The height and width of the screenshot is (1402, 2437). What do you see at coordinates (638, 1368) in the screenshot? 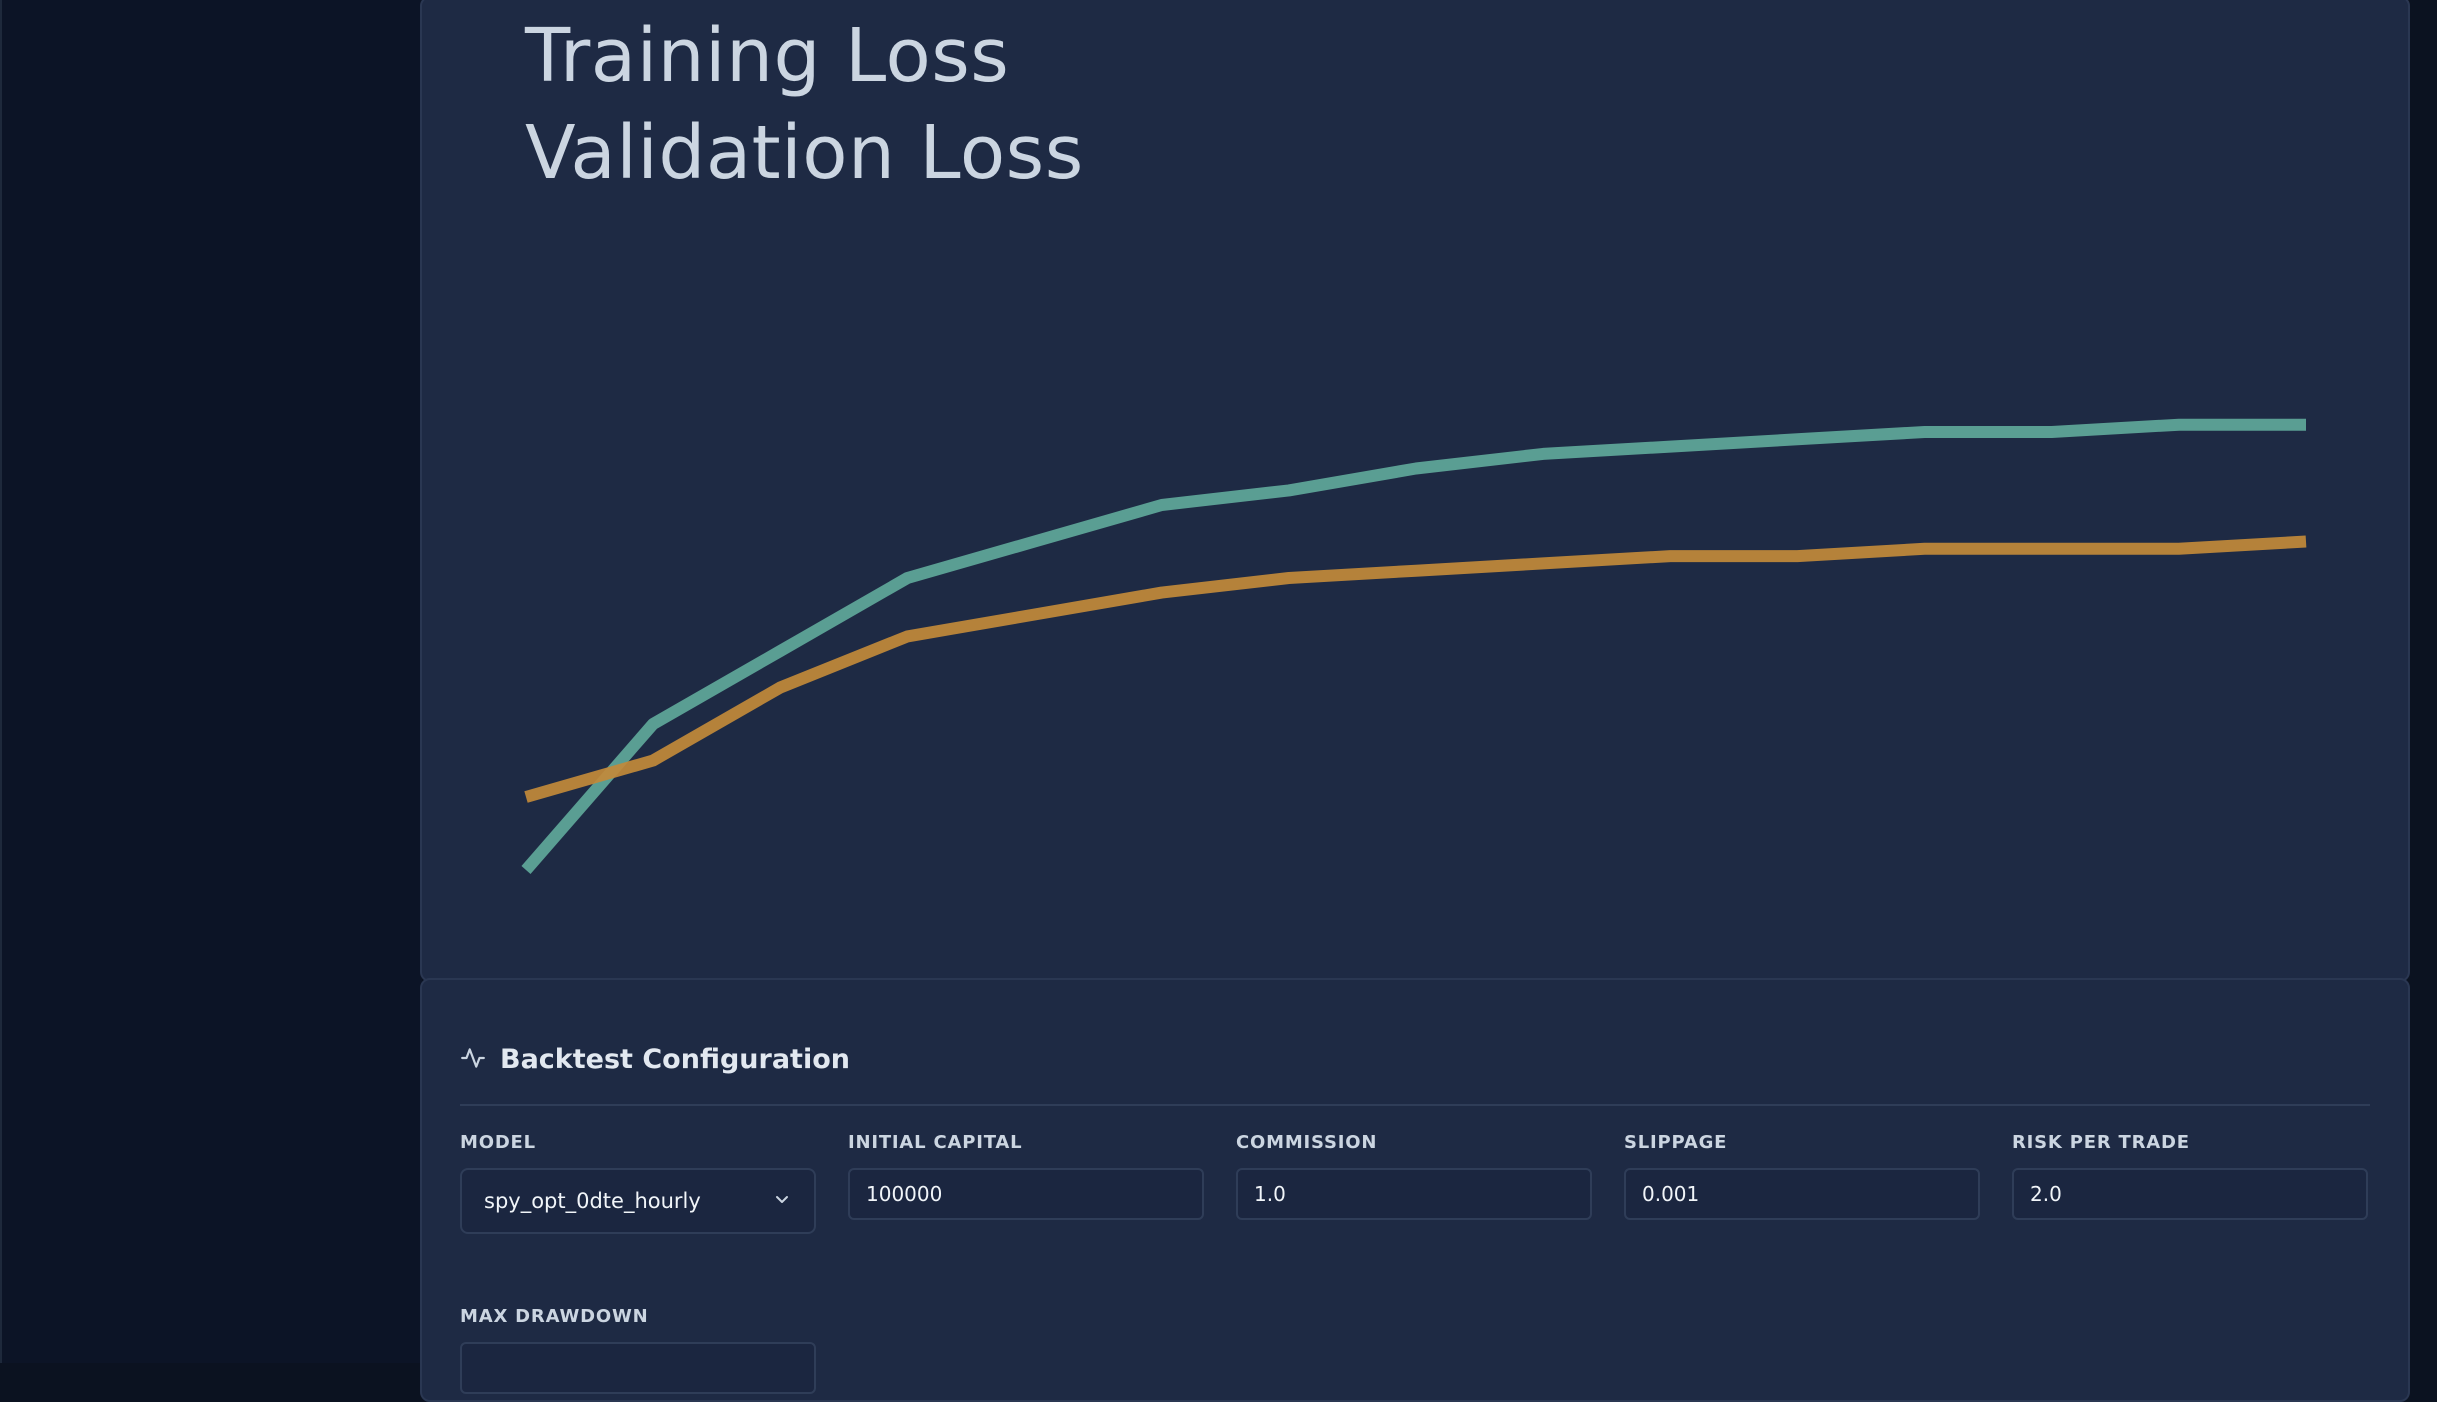
I see `max-drawdown-input` at bounding box center [638, 1368].